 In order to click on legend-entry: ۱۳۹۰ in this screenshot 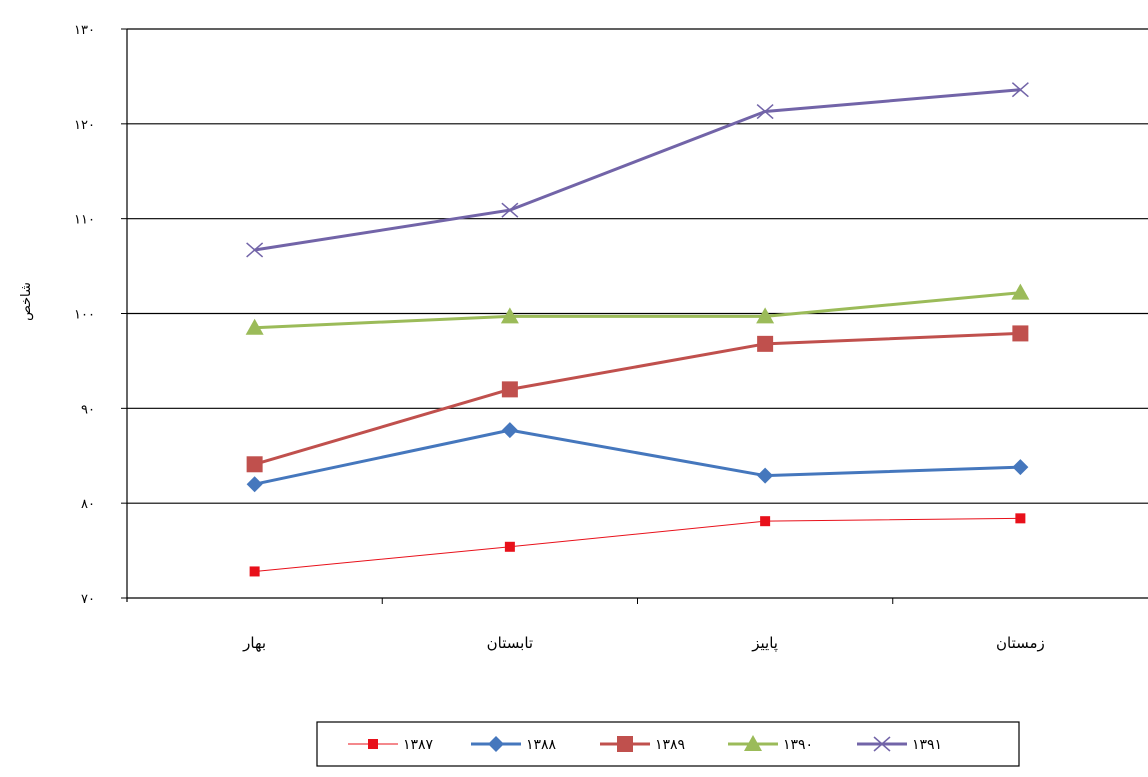, I will do `click(770, 744)`.